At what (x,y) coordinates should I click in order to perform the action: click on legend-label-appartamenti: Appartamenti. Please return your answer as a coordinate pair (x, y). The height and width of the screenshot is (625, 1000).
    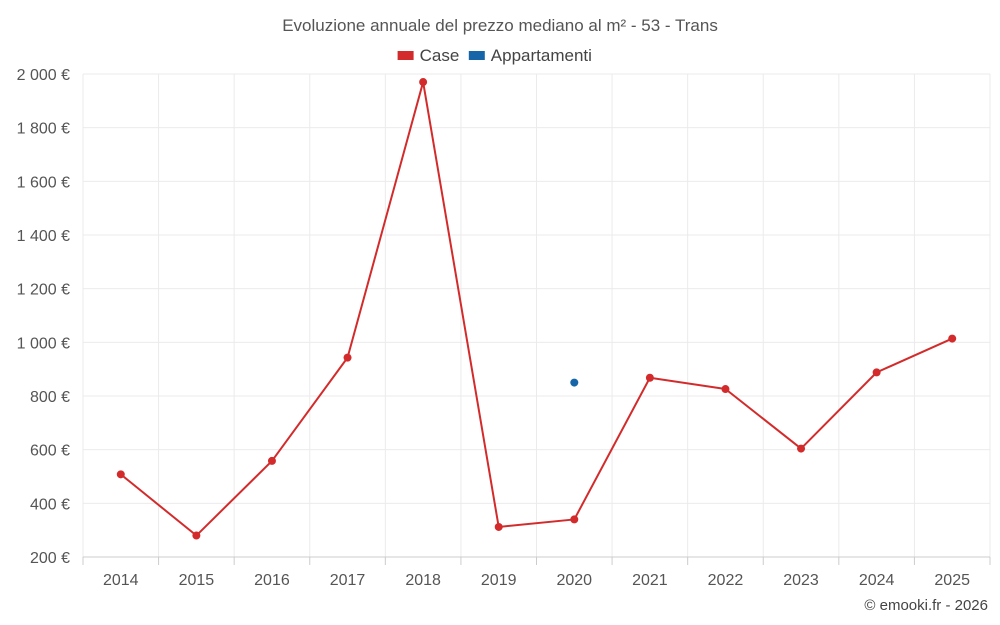
    Looking at the image, I should click on (541, 55).